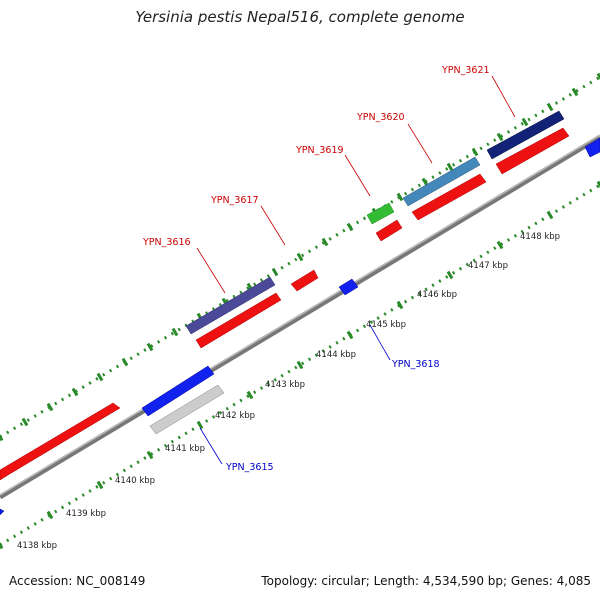 This screenshot has height=600, width=600. Describe the element at coordinates (185, 449) in the screenshot. I see `tick-label-4141: 4141 kbp` at that location.